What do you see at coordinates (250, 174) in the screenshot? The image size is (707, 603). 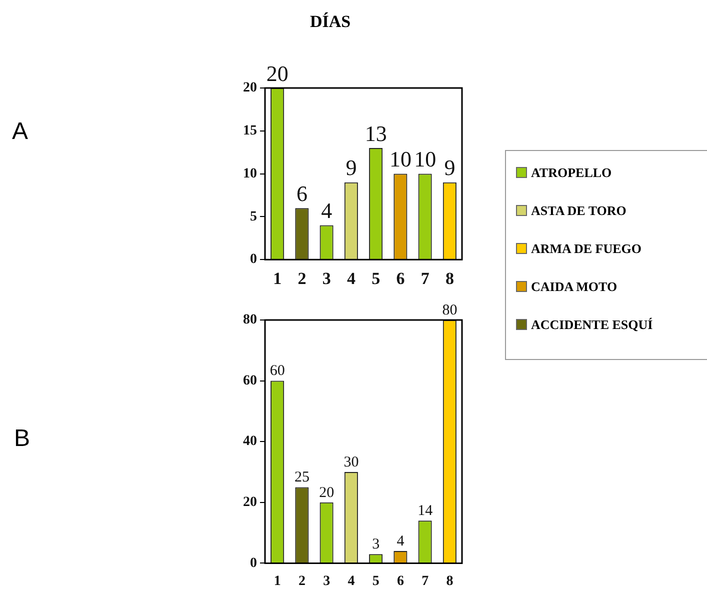 I see `y-tick-label: 10` at bounding box center [250, 174].